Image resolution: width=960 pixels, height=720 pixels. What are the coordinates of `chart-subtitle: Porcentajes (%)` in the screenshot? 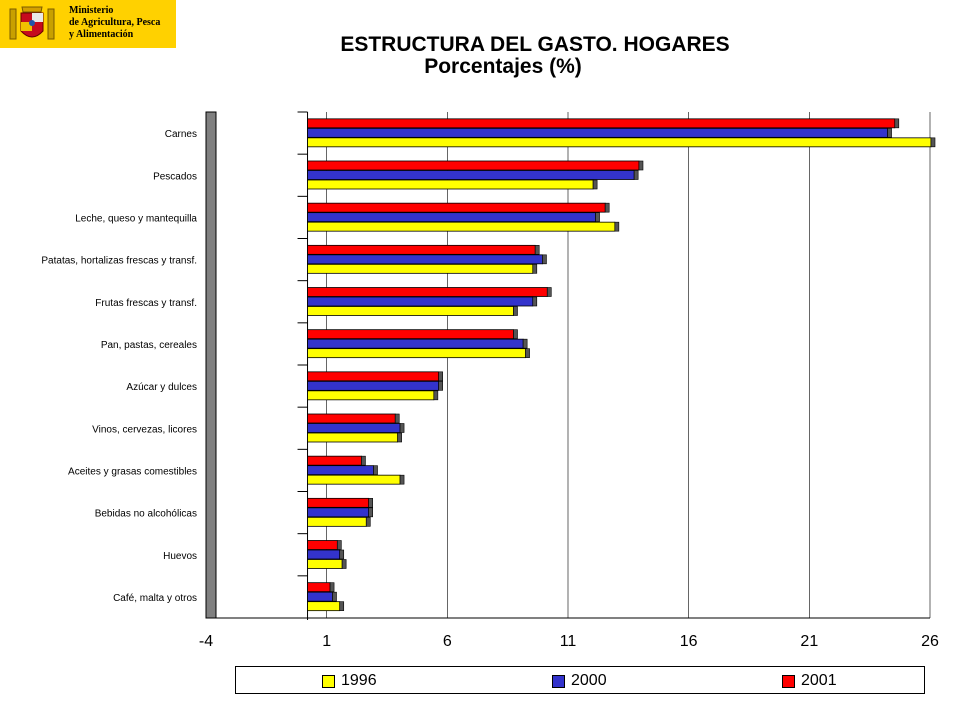 It's located at (503, 66).